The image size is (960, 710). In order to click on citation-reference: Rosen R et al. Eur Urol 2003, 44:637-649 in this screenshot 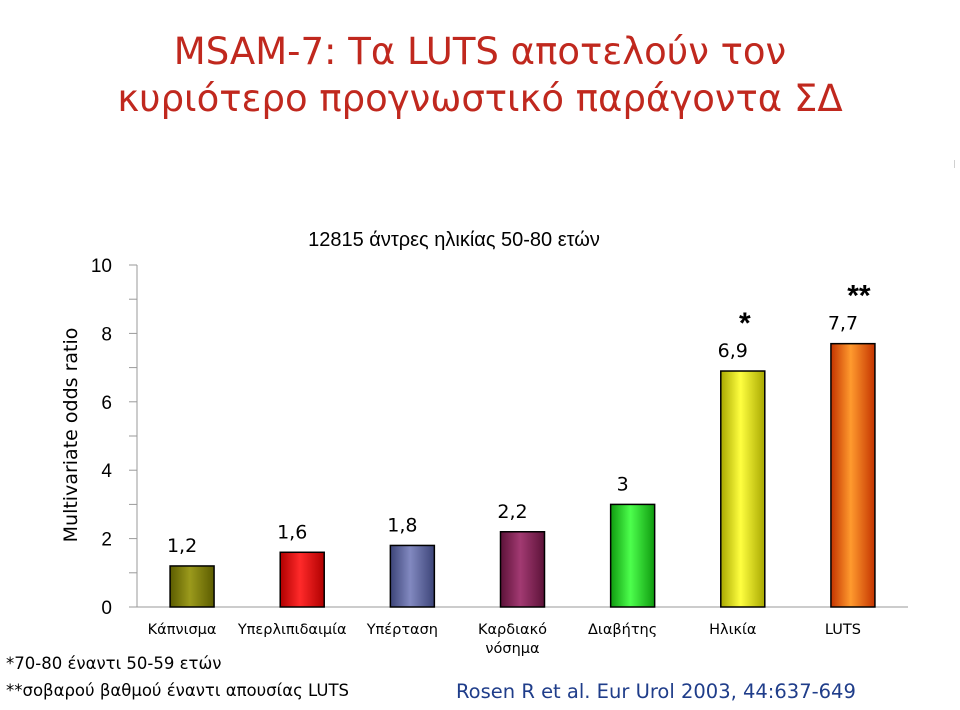, I will do `click(656, 691)`.